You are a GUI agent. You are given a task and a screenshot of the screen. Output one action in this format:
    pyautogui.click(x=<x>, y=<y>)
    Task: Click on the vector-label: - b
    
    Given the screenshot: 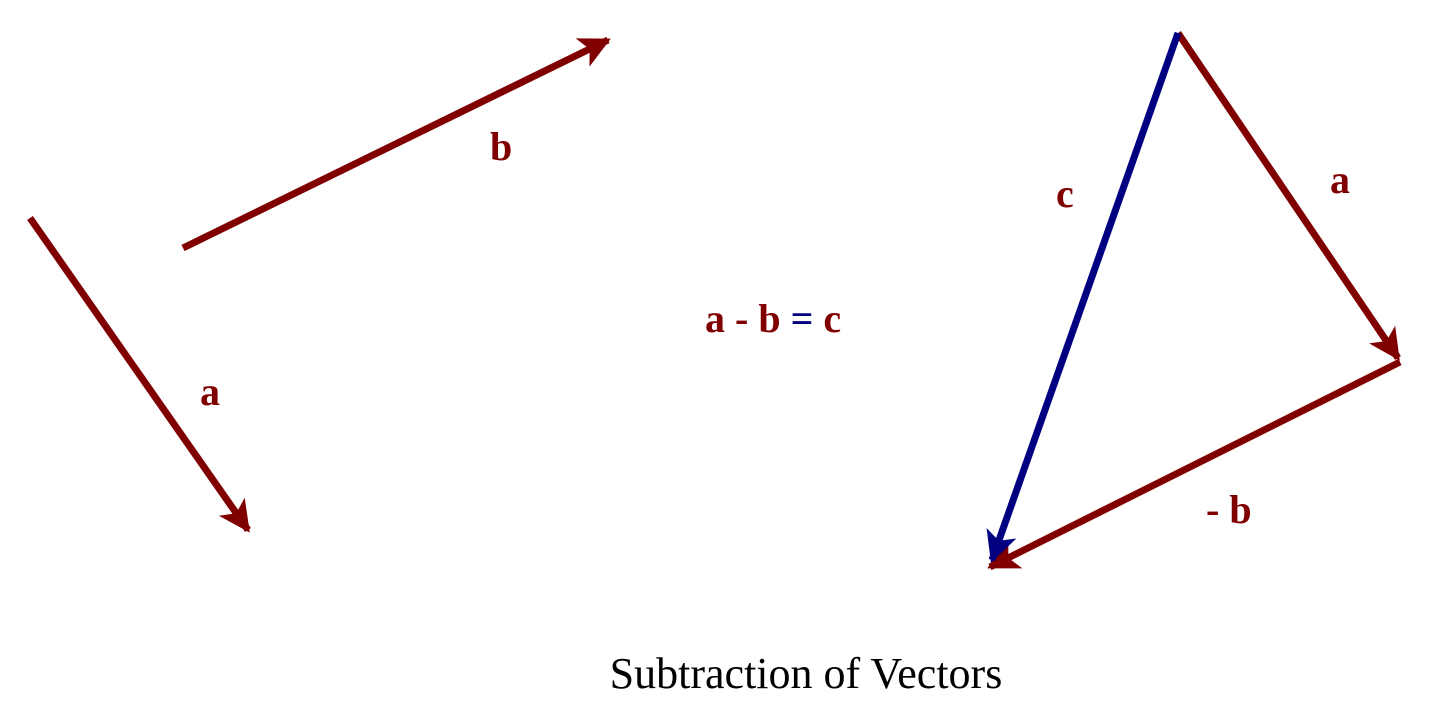 What is the action you would take?
    pyautogui.click(x=1229, y=509)
    